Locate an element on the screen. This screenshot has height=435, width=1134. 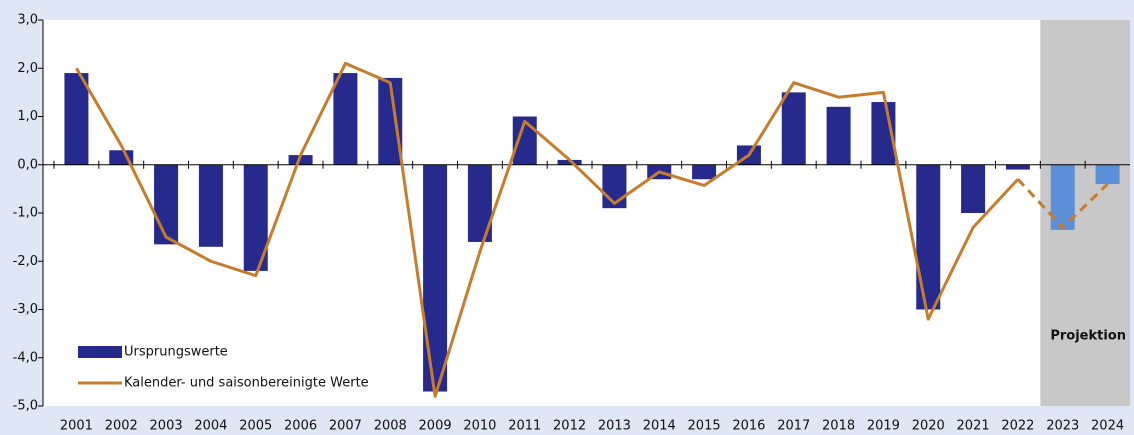
legend-swatch is located at coordinates (100, 352).